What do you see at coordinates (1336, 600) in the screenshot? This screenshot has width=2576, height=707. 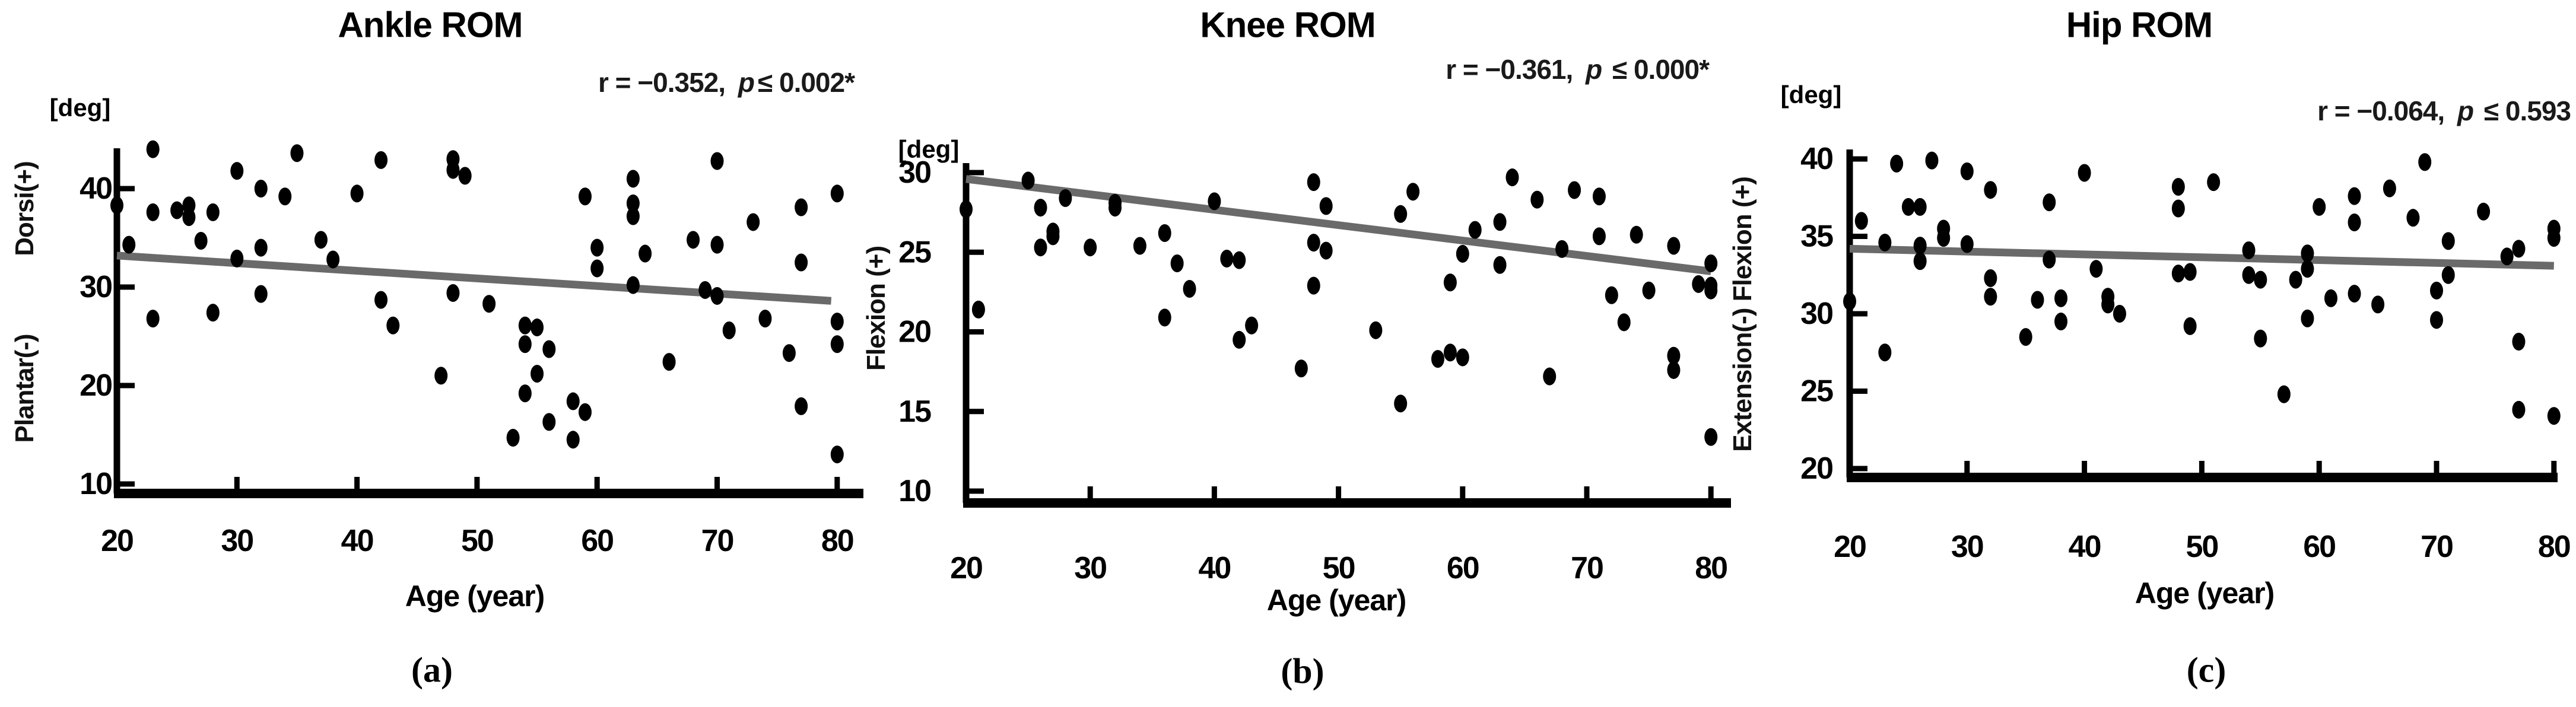 I see `panel-b-x-axis-label: Age (year)` at bounding box center [1336, 600].